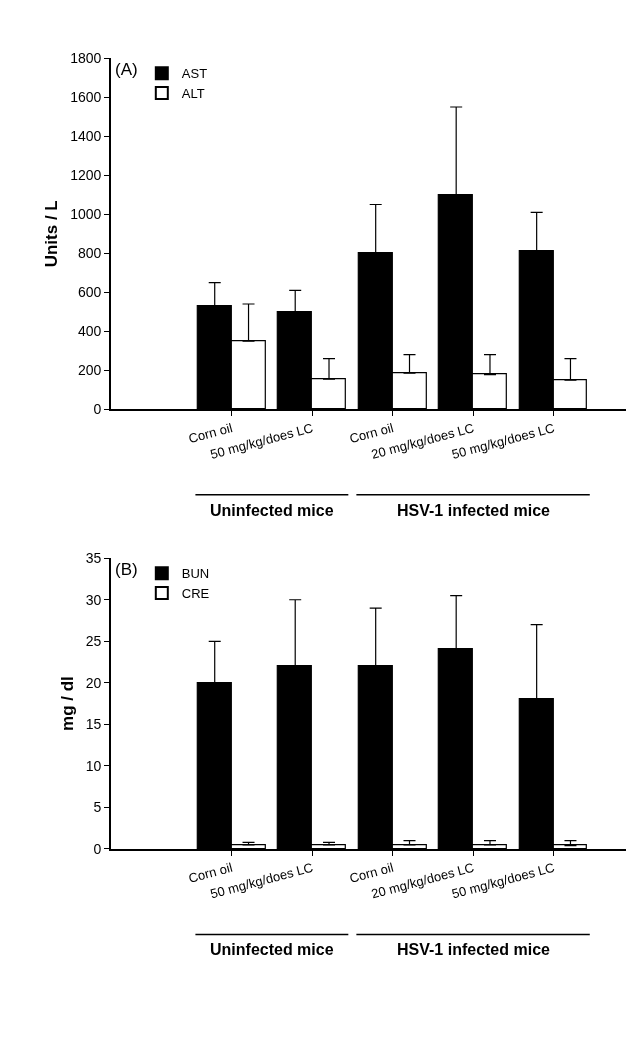  Describe the element at coordinates (89, 370) in the screenshot. I see `y-tick-label: 200` at that location.